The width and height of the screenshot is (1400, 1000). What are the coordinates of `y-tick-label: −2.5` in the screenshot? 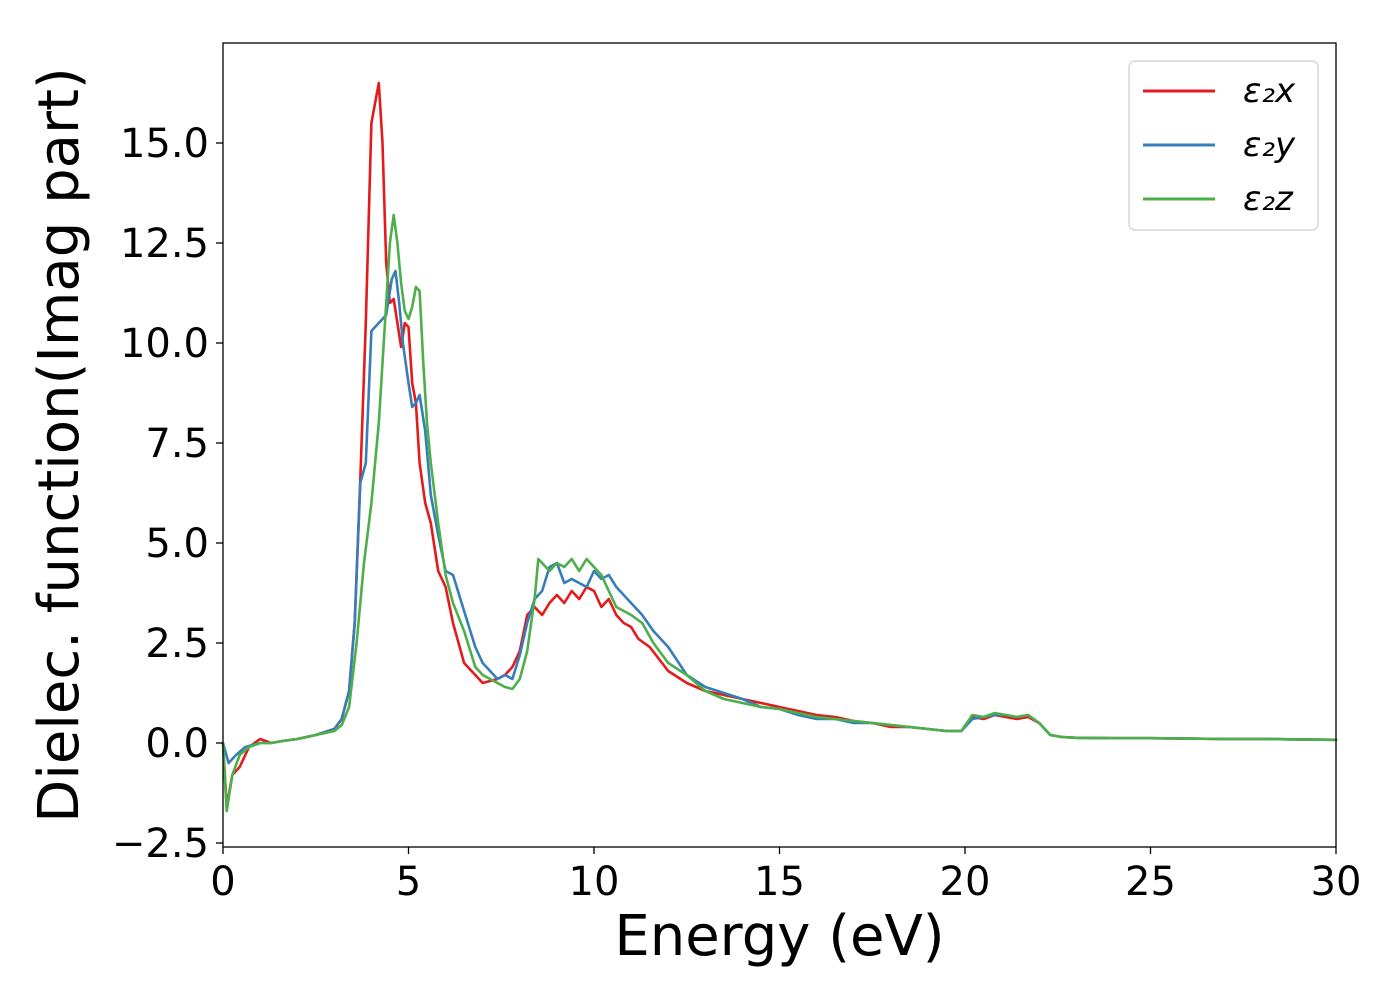 It's located at (160, 844).